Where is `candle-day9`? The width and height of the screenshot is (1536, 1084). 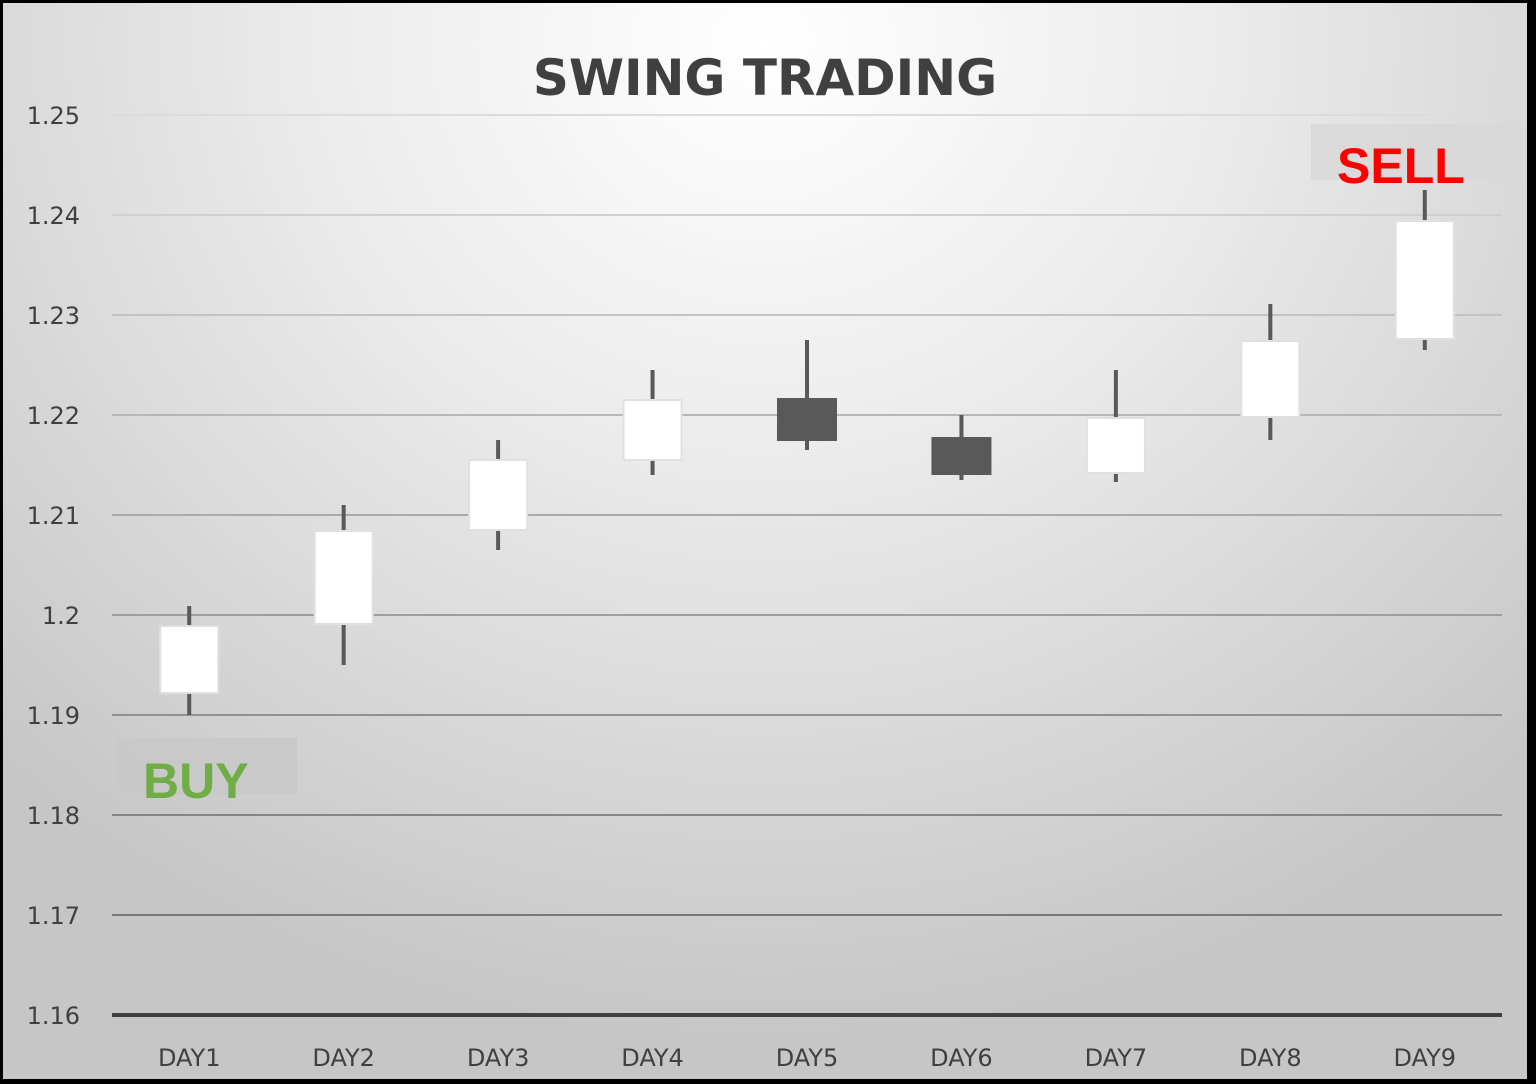
candle-day9 is located at coordinates (1424, 270).